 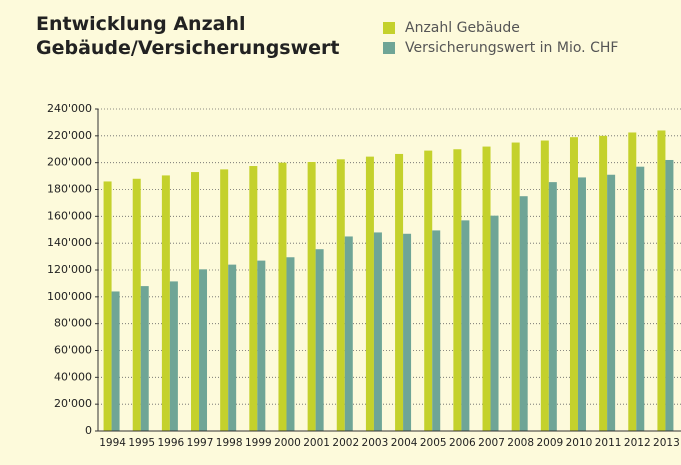 What do you see at coordinates (345, 443) in the screenshot?
I see `x-tick-label: 2002` at bounding box center [345, 443].